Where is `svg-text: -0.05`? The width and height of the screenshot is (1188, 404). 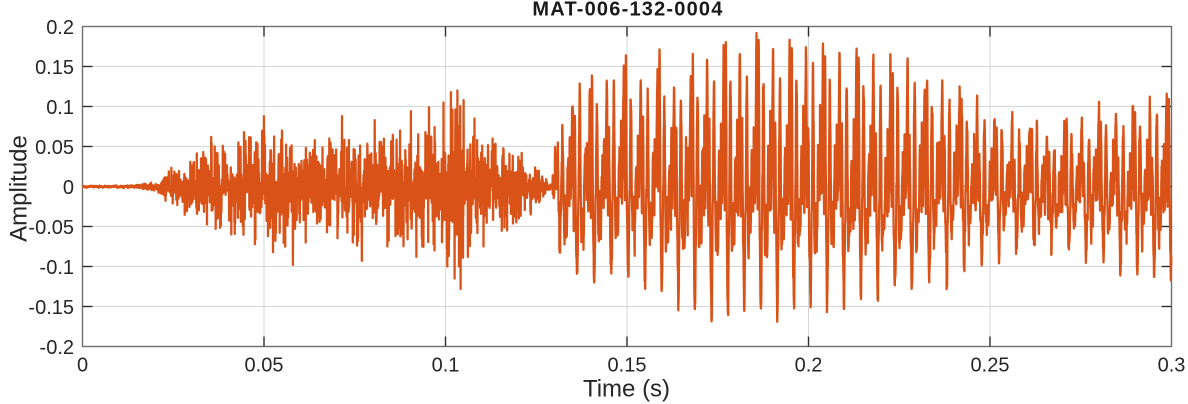
svg-text: -0.05 is located at coordinates (51, 228).